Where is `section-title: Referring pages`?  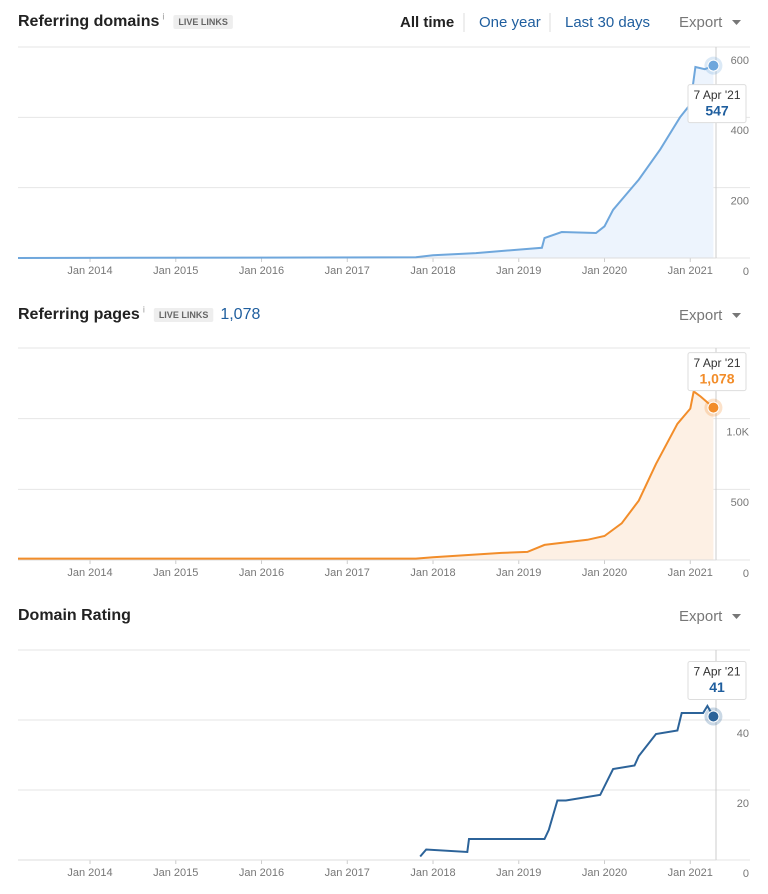 section-title: Referring pages is located at coordinates (79, 314).